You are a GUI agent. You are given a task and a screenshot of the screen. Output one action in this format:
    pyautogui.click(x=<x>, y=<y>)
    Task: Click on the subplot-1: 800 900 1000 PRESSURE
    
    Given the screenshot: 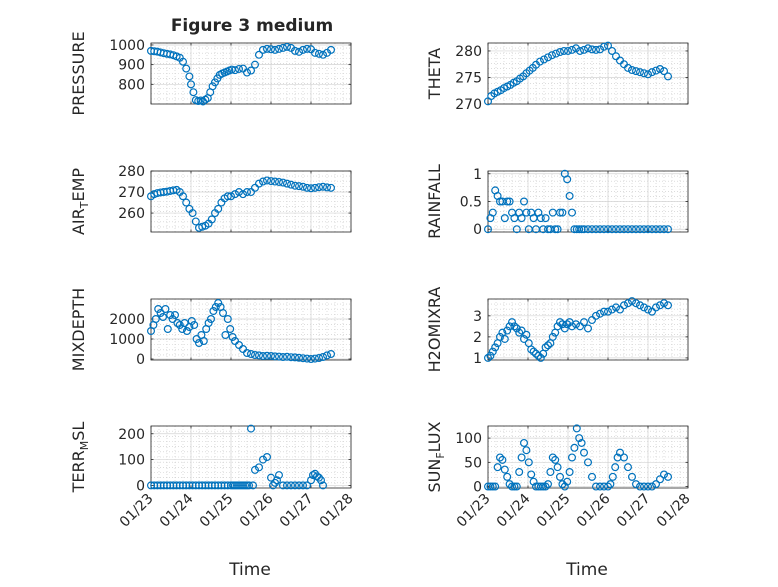 What is the action you would take?
    pyautogui.click(x=210, y=73)
    